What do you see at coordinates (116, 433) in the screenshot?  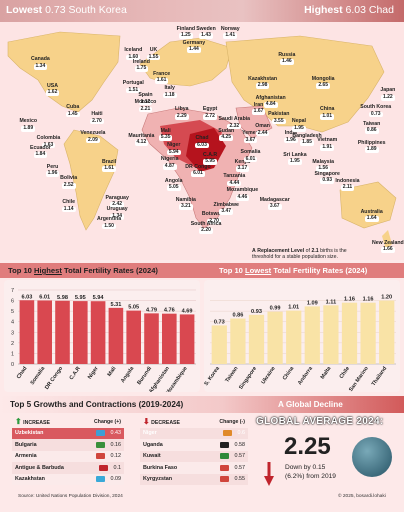 I see `change-value: 0.43` at bounding box center [116, 433].